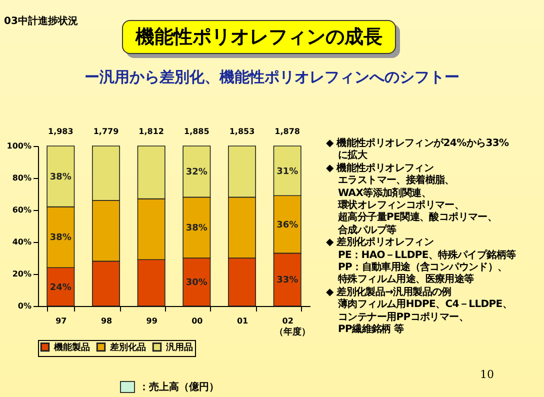 The height and width of the screenshot is (397, 544). Describe the element at coordinates (292, 332) in the screenshot. I see `x-axis-title: （年度）` at that location.